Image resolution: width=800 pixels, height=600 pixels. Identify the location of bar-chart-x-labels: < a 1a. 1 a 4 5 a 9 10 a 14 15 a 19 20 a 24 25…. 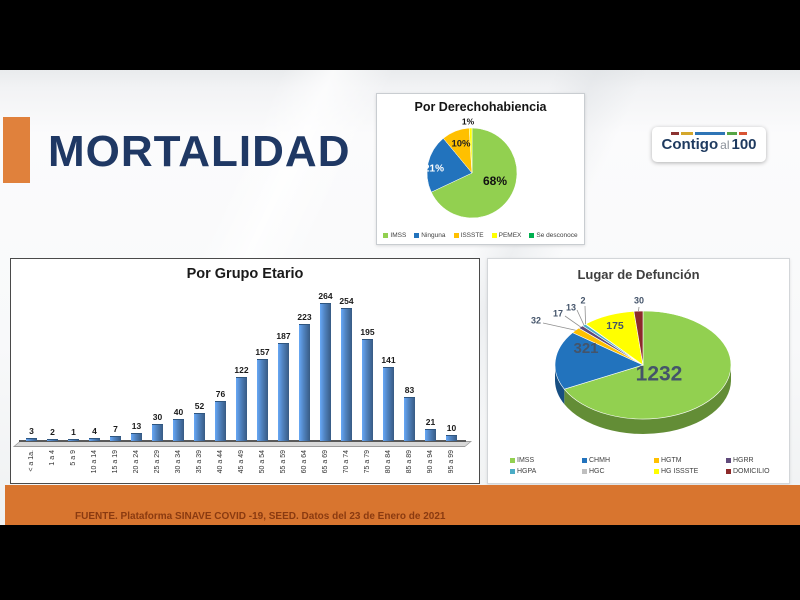
(241, 467).